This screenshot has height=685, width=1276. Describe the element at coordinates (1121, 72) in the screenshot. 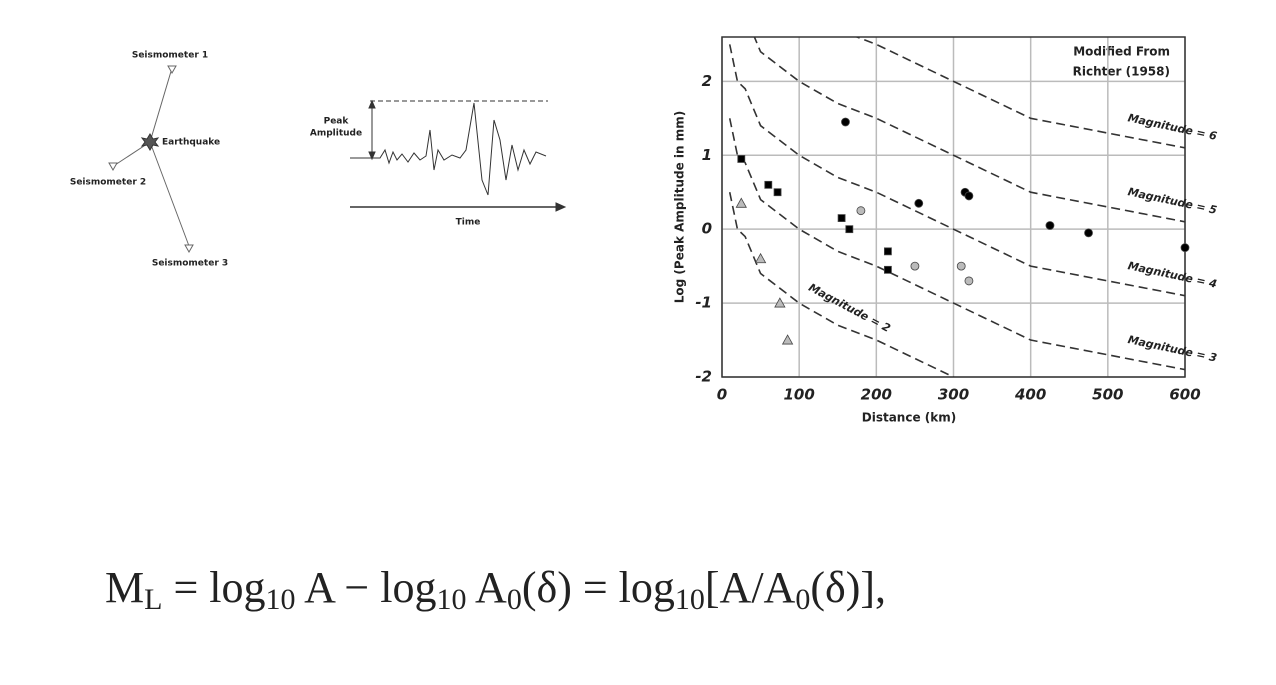

I see `annotation: Richter (1958)` at that location.